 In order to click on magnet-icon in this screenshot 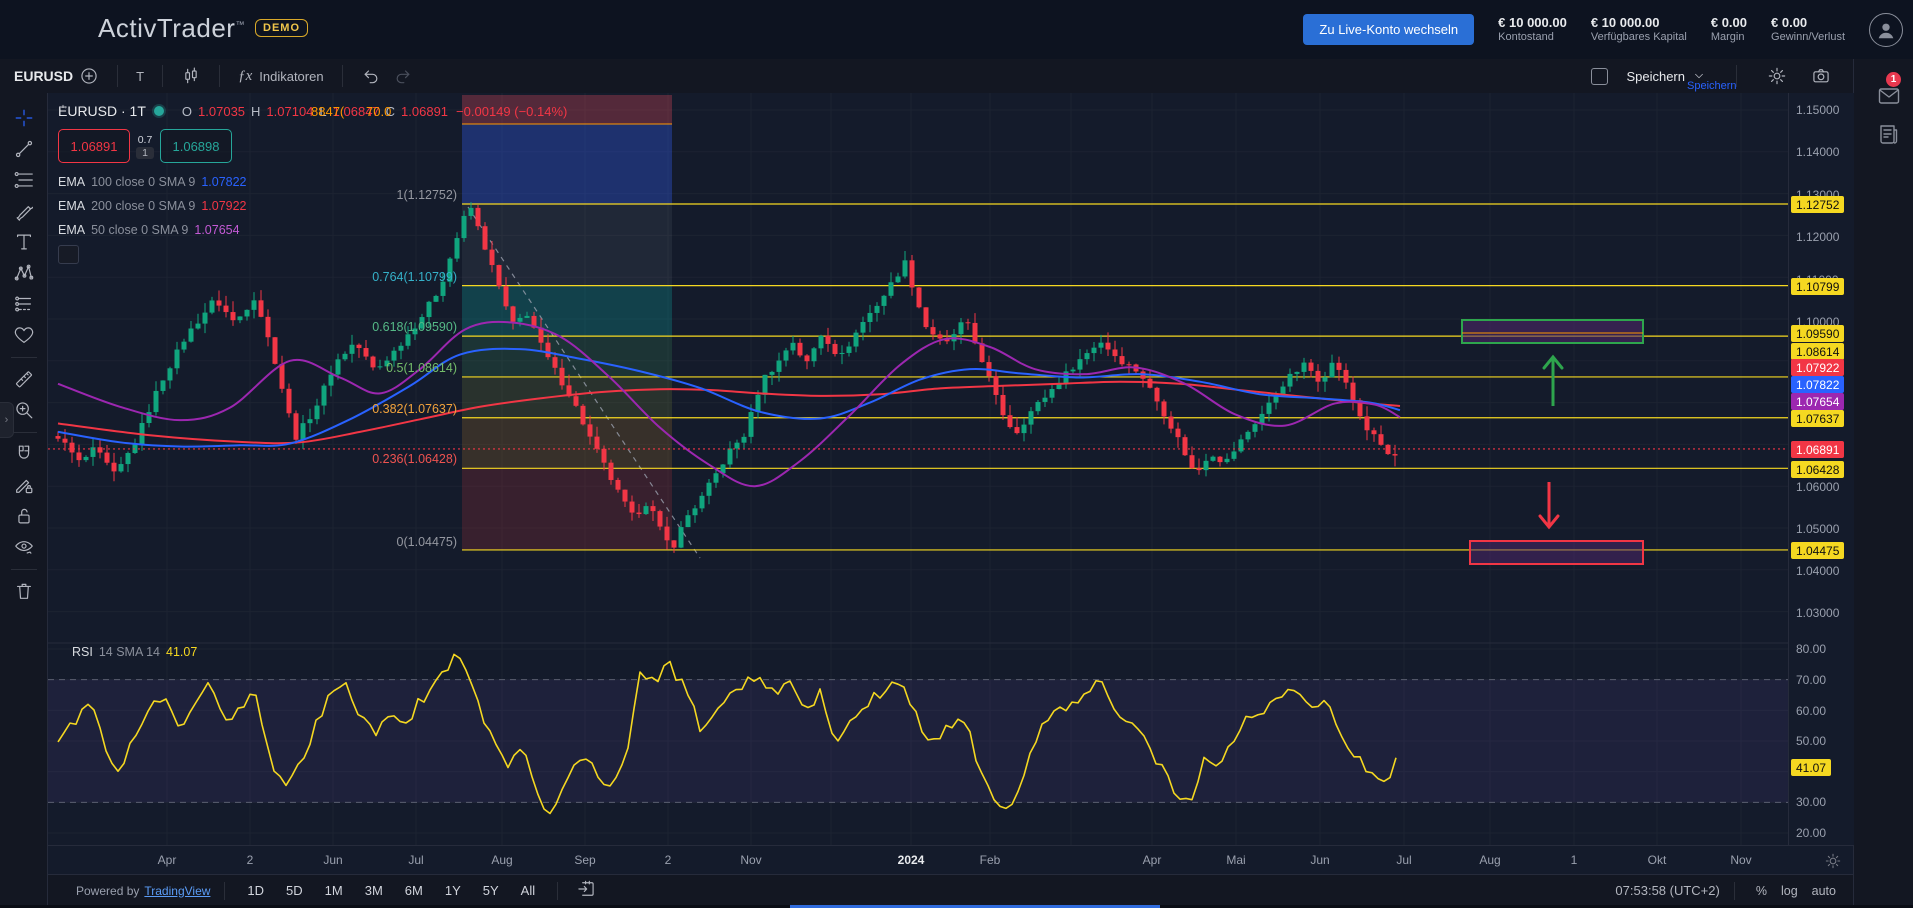, I will do `click(23, 452)`.